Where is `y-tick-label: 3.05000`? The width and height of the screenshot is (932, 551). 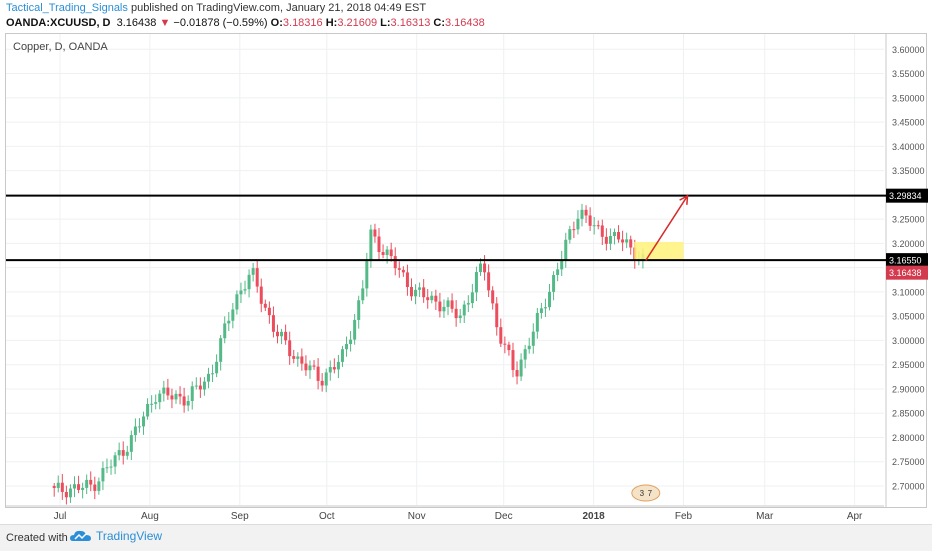 y-tick-label: 3.05000 is located at coordinates (908, 317).